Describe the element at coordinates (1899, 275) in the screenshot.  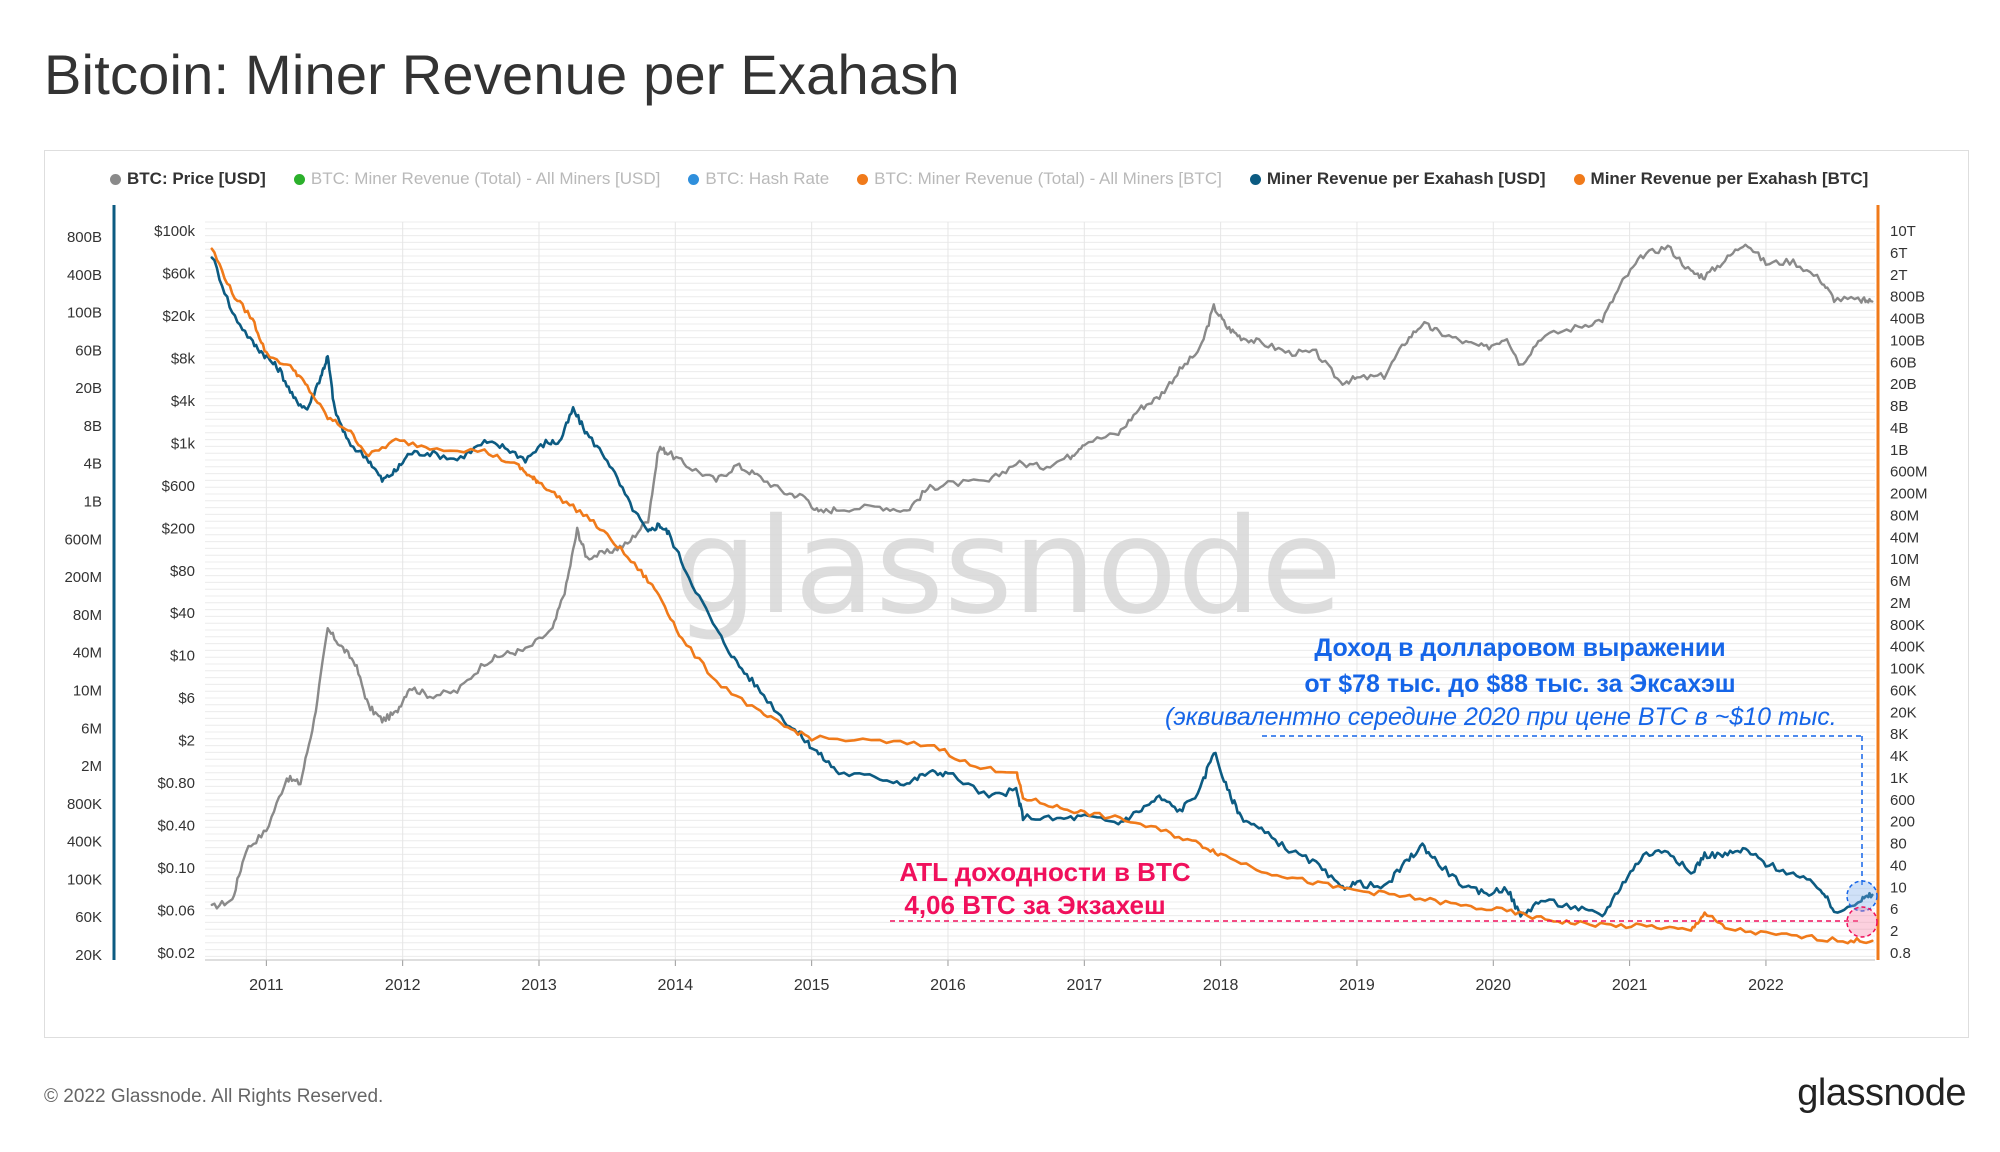
I see `y-right-tick: 2T` at that location.